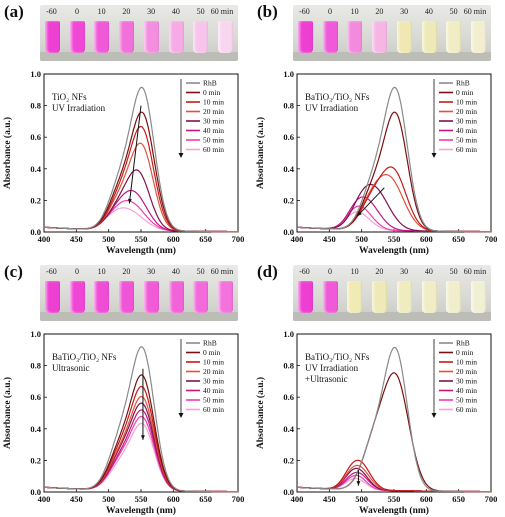  What do you see at coordinates (466, 111) in the screenshot?
I see `legend-entry: 20 min` at bounding box center [466, 111].